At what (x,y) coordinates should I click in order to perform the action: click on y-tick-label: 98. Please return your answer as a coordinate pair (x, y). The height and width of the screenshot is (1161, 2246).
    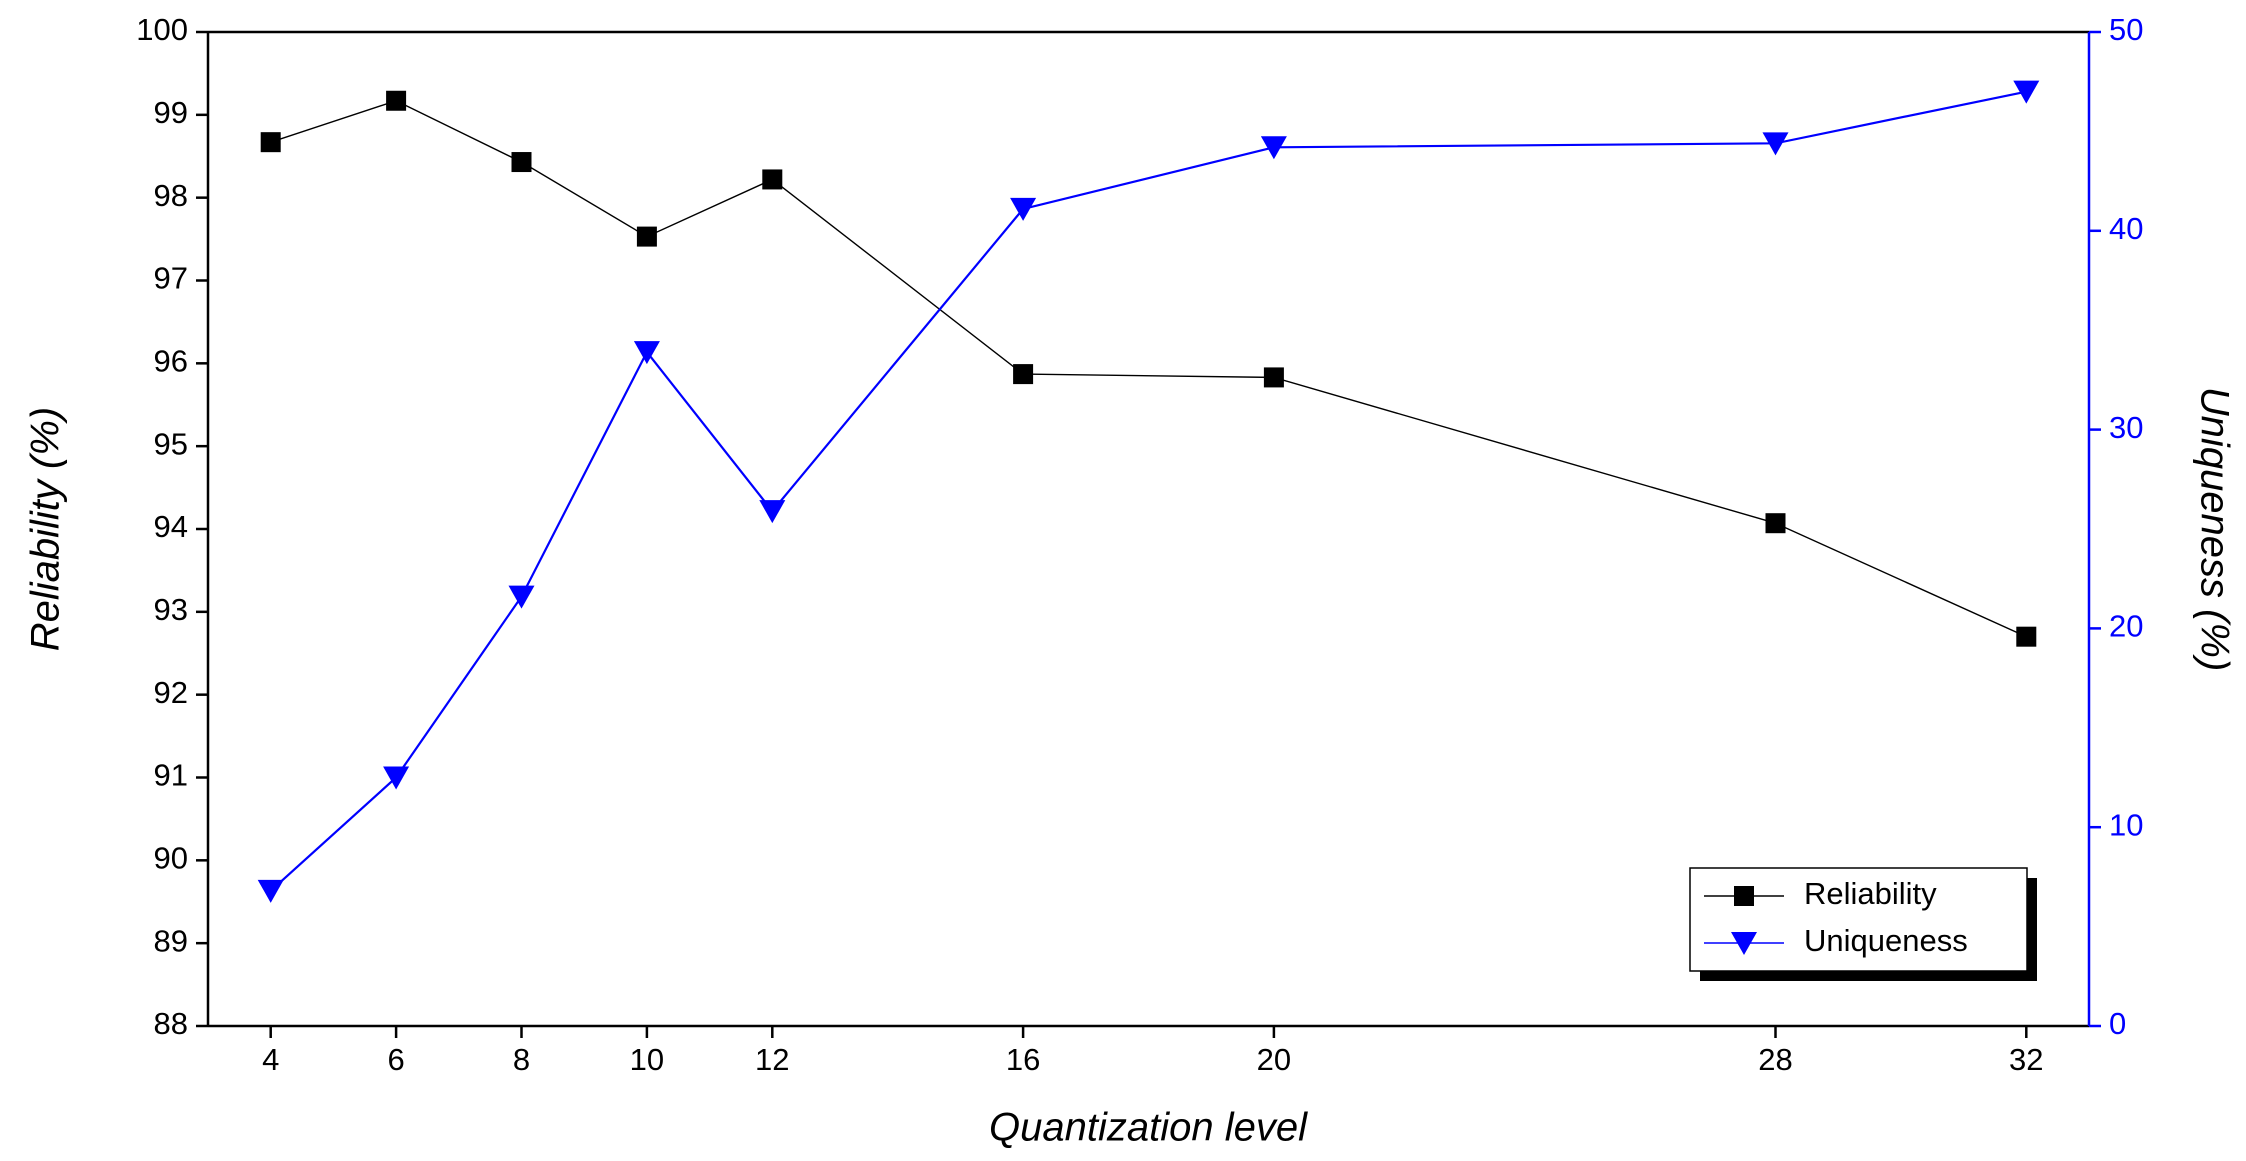
    Looking at the image, I should click on (171, 195).